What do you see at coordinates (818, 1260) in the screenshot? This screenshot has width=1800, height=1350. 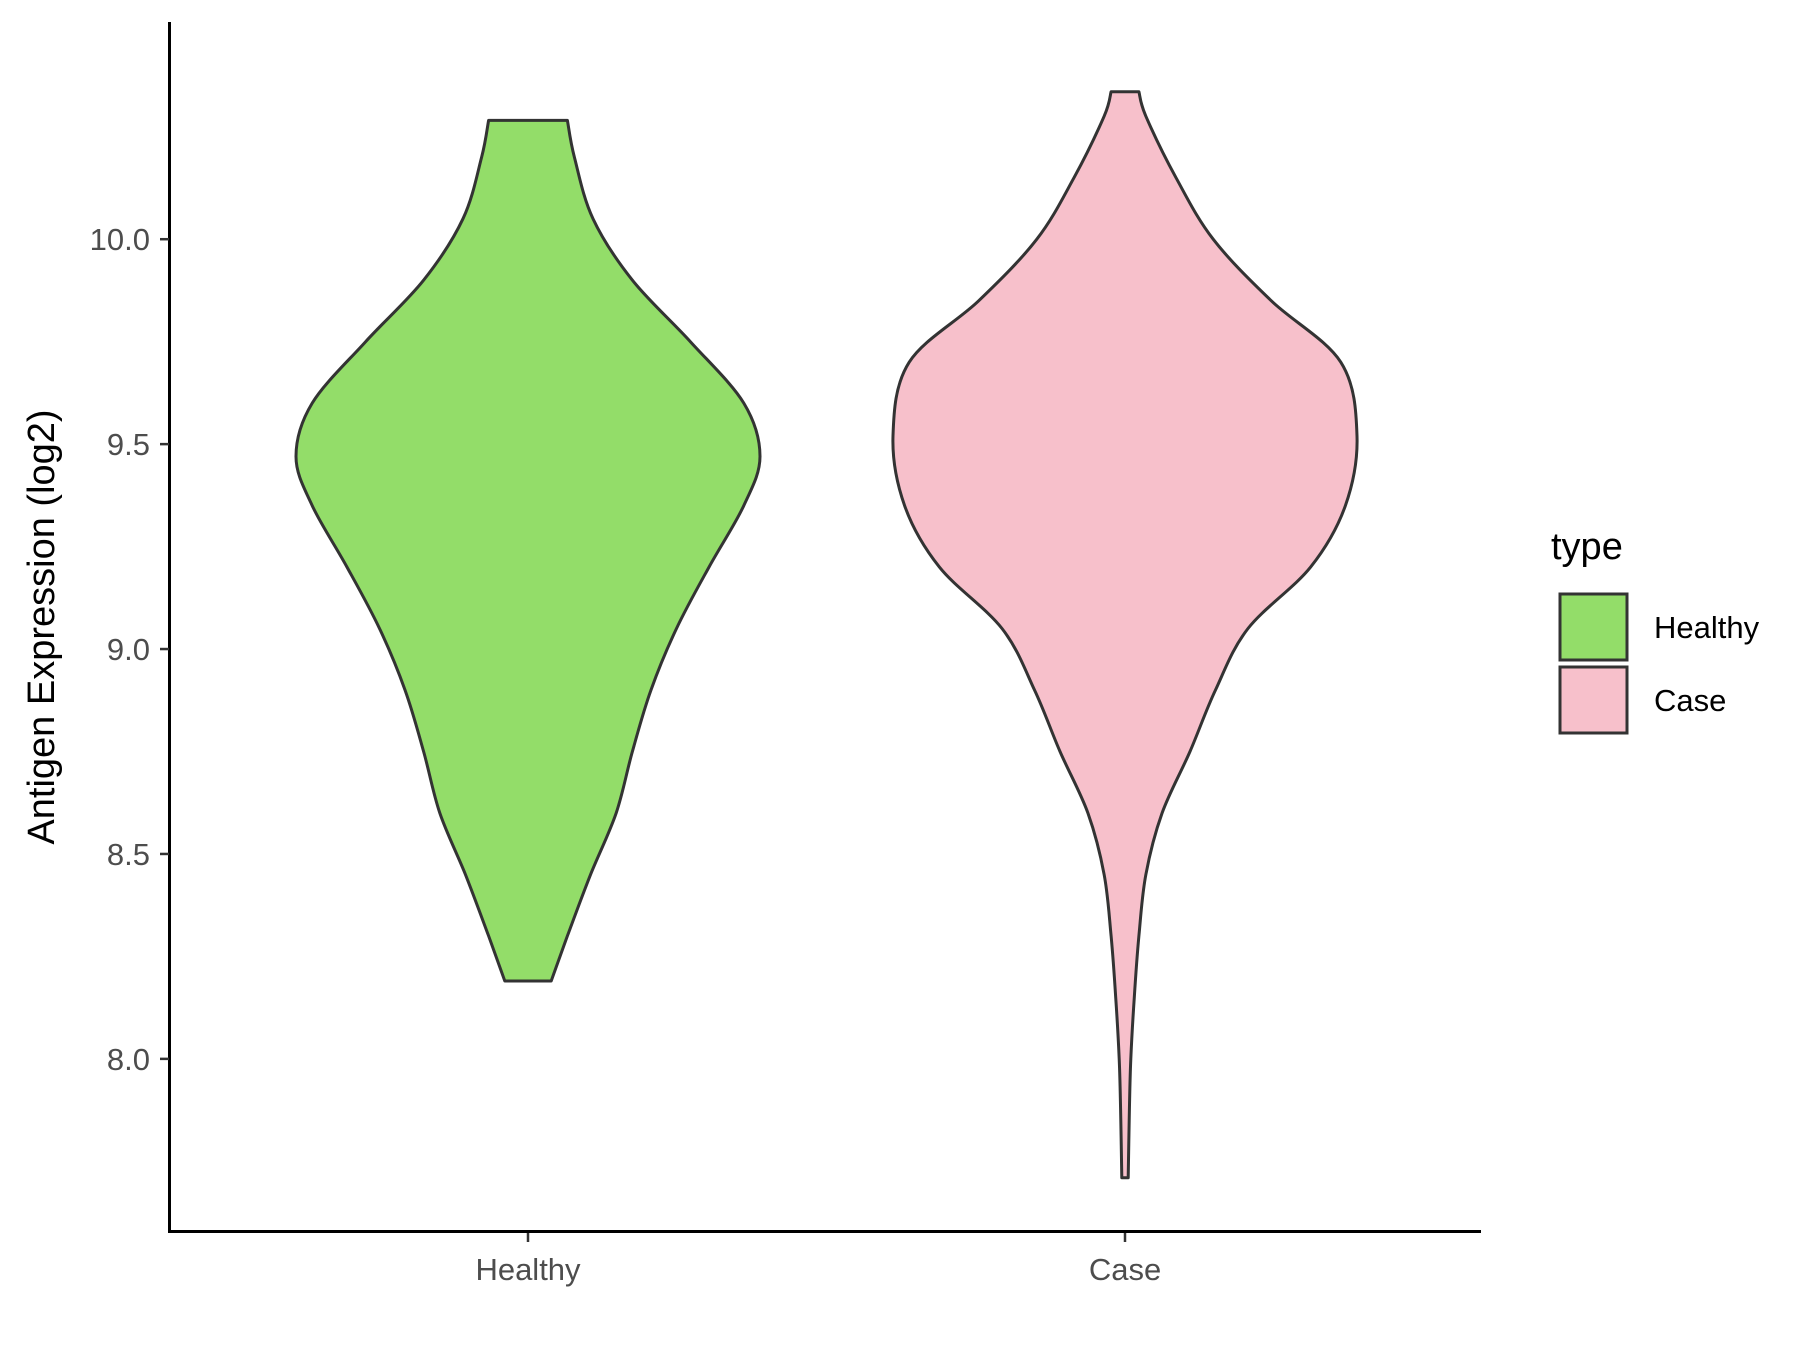 I see `x-ticks: Healthy Case` at bounding box center [818, 1260].